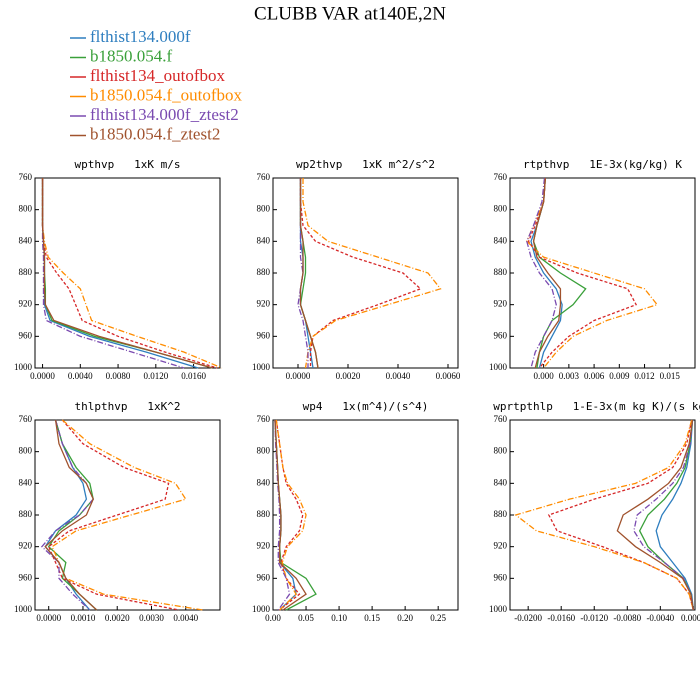 The image size is (700, 700). Describe the element at coordinates (273, 618) in the screenshot. I see `x-tick-label: 0.00` at that location.